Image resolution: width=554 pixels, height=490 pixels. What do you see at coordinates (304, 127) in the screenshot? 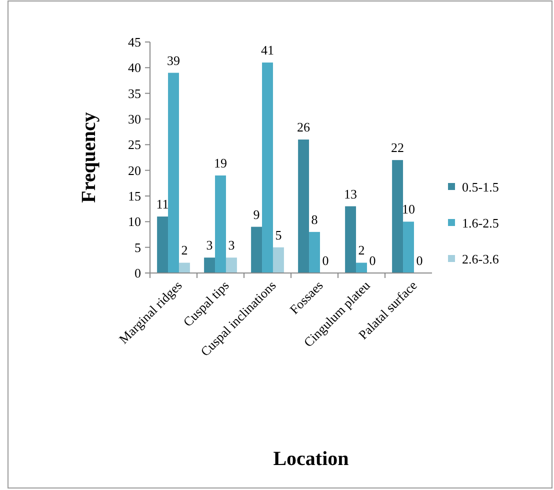
I see `data-label: 26` at bounding box center [304, 127].